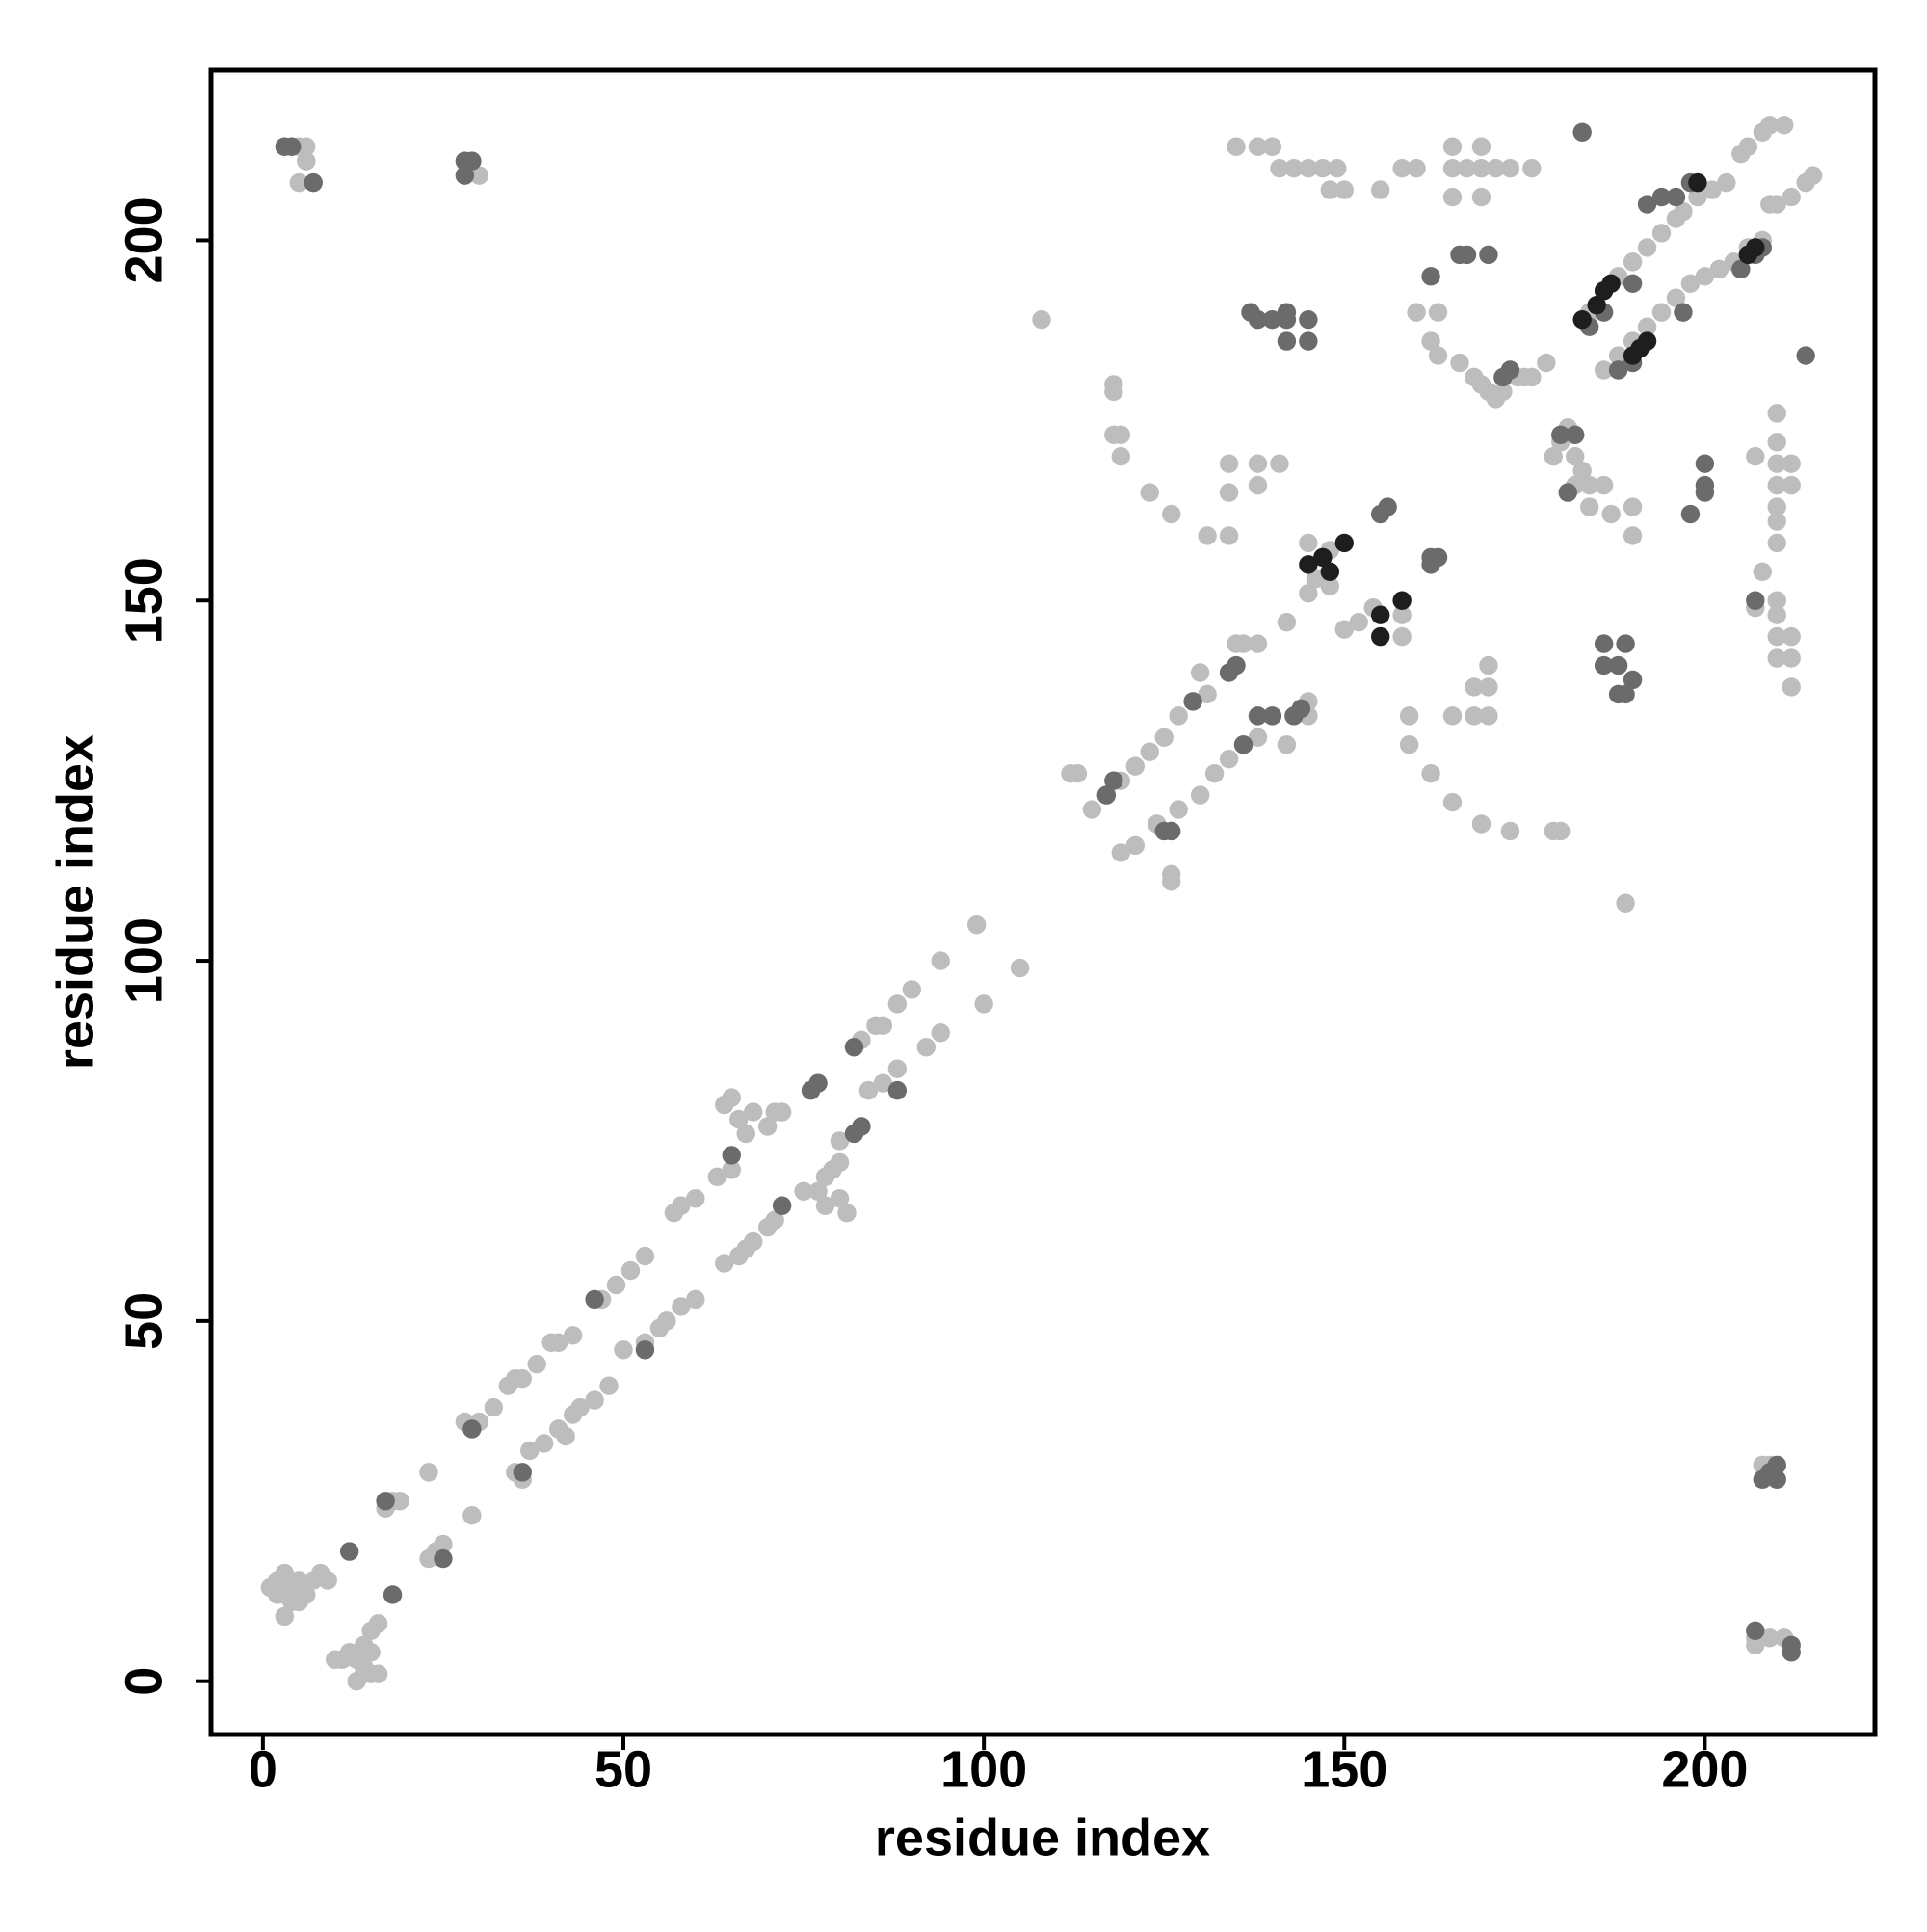  Describe the element at coordinates (144, 1321) in the screenshot. I see `y-tick-label: 50` at that location.